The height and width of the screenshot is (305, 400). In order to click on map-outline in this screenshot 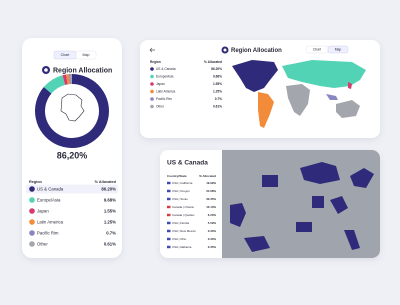, I will do `click(72, 107)`.